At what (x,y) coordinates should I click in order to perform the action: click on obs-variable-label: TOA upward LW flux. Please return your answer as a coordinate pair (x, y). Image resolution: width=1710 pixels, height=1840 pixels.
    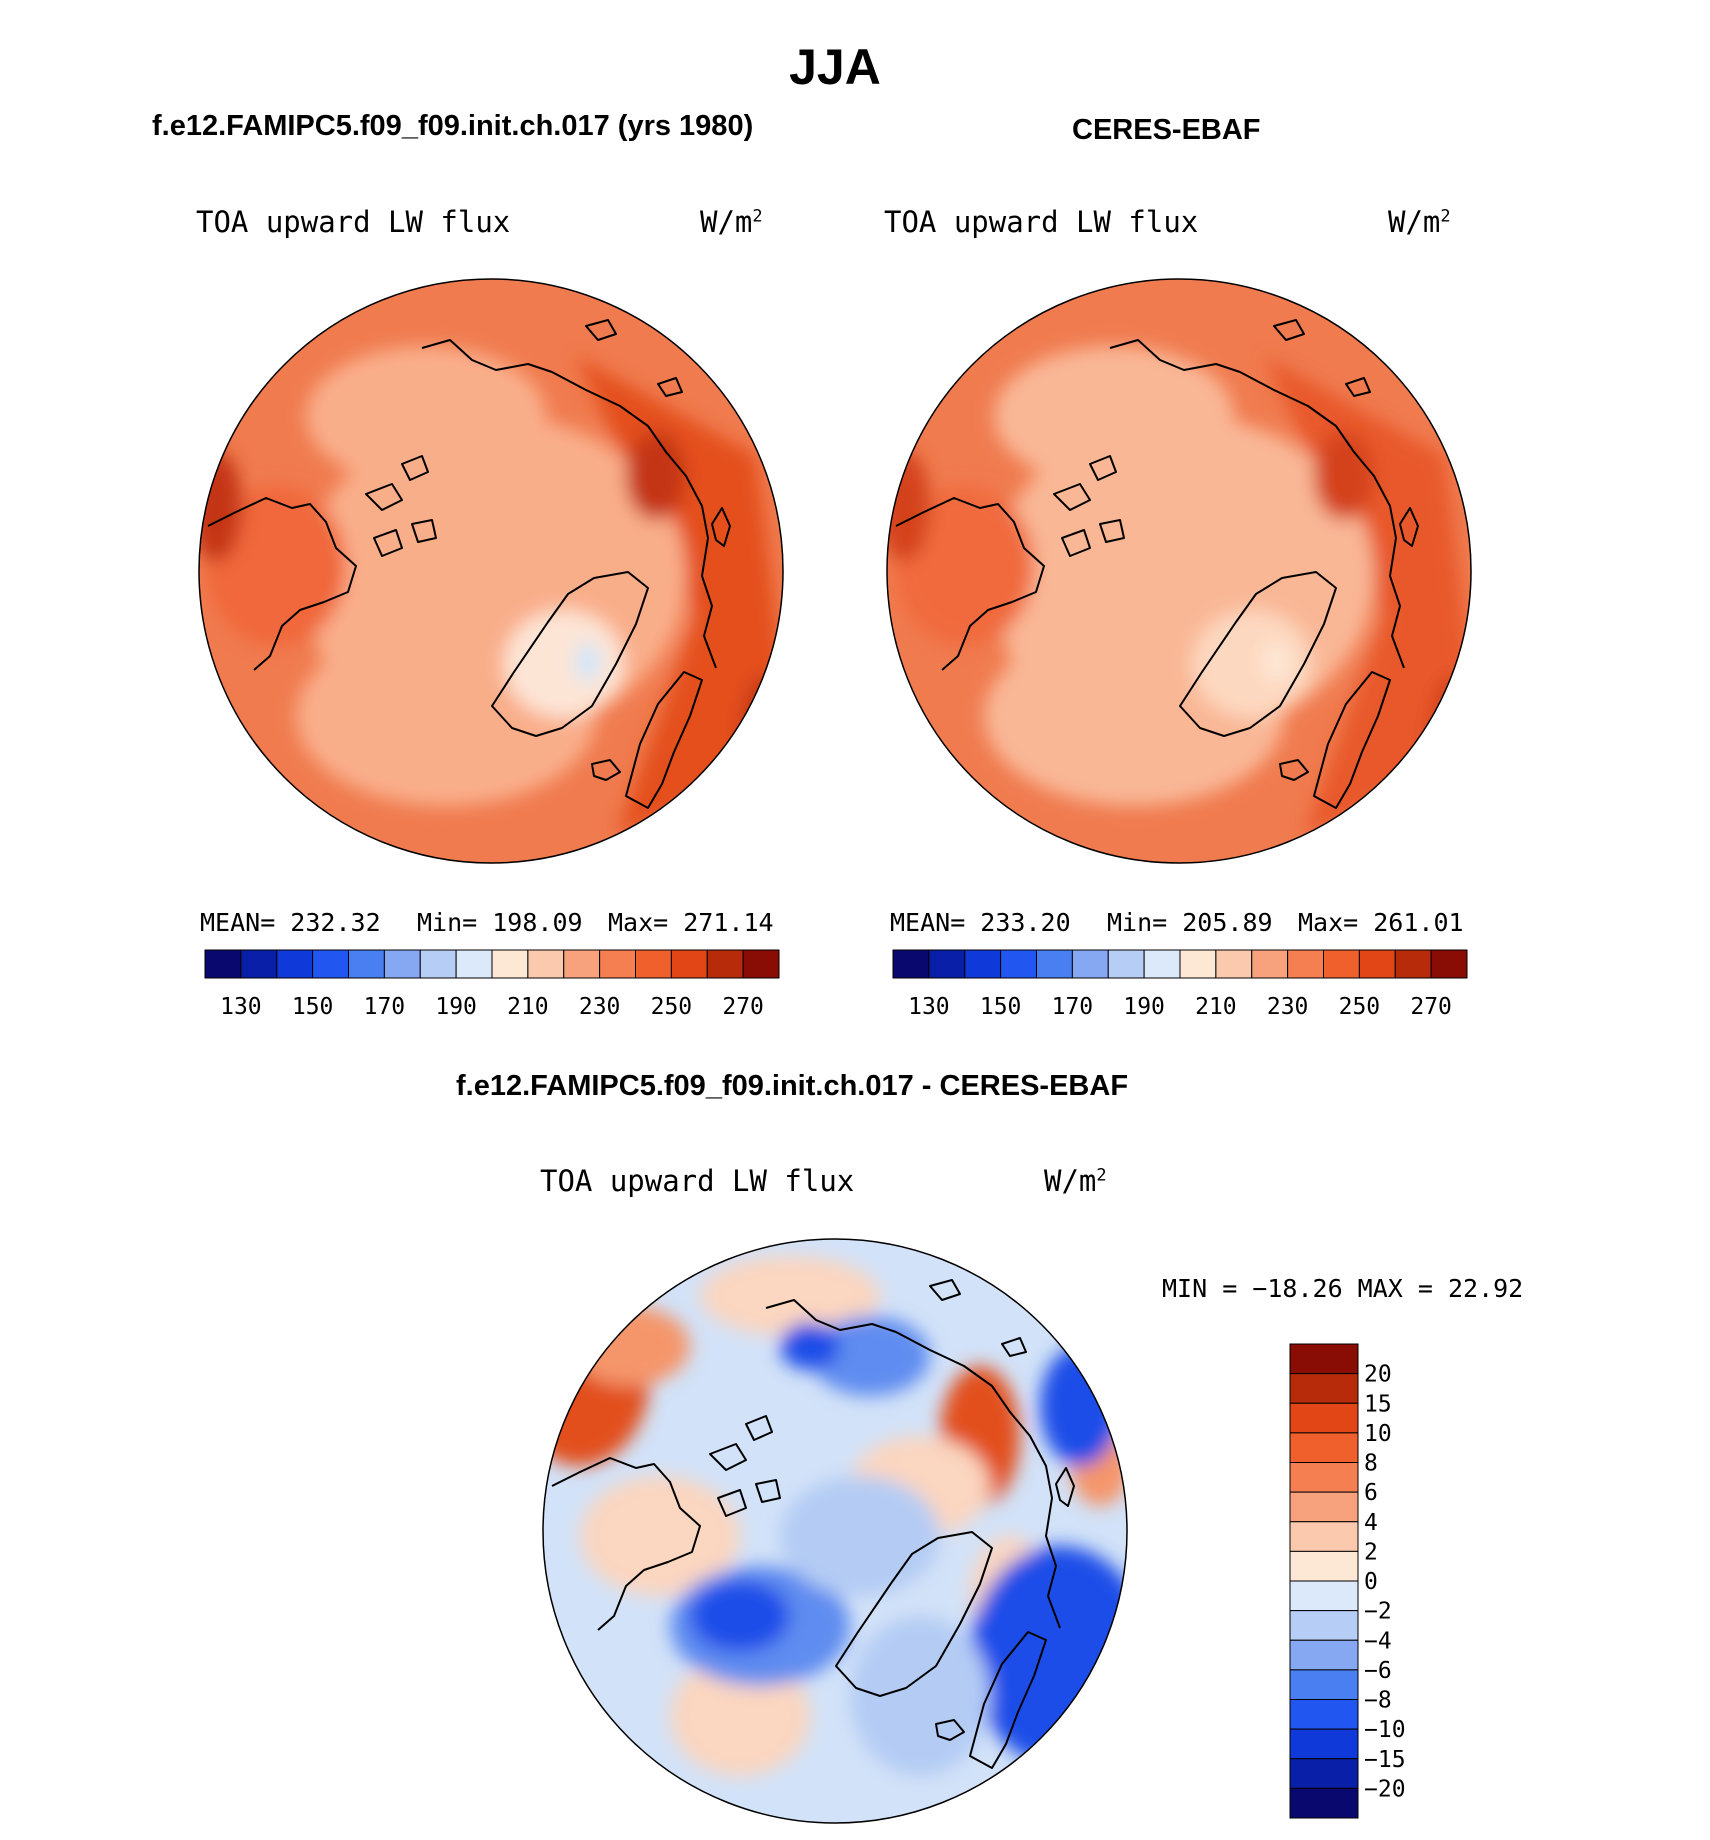
    Looking at the image, I should click on (1041, 222).